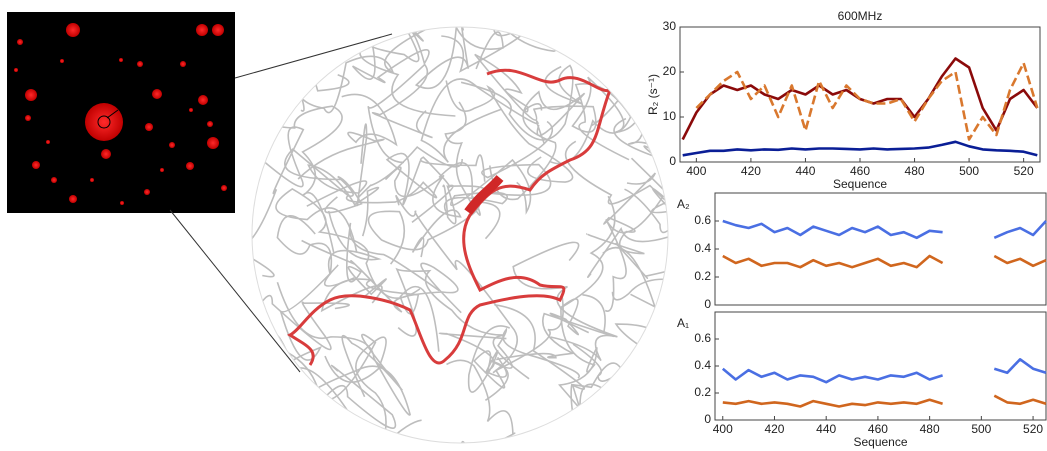  I want to click on microscopy-background, so click(121, 112).